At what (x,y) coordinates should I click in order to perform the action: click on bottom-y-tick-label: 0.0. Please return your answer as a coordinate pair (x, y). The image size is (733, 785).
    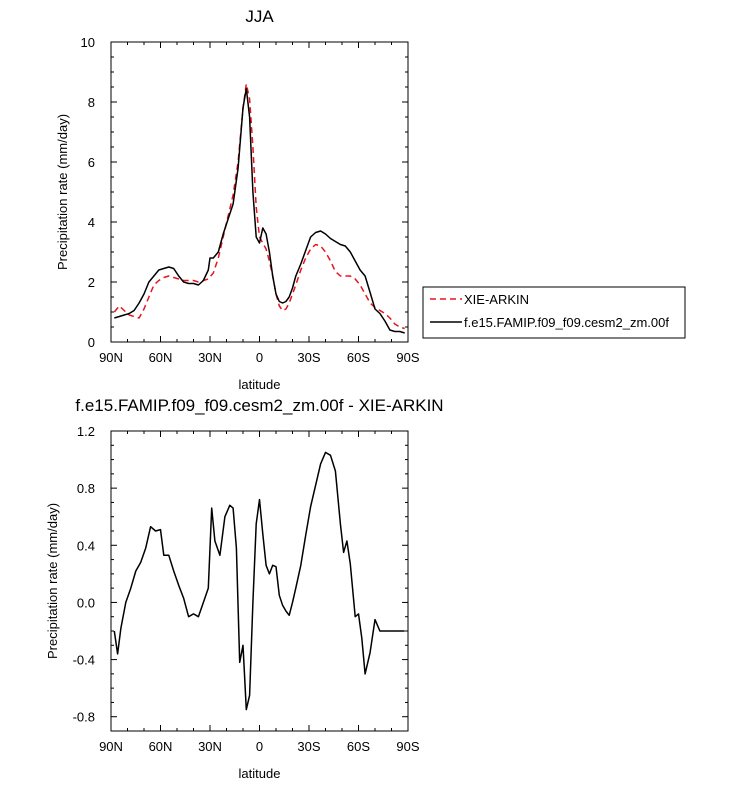
    Looking at the image, I should click on (86, 602).